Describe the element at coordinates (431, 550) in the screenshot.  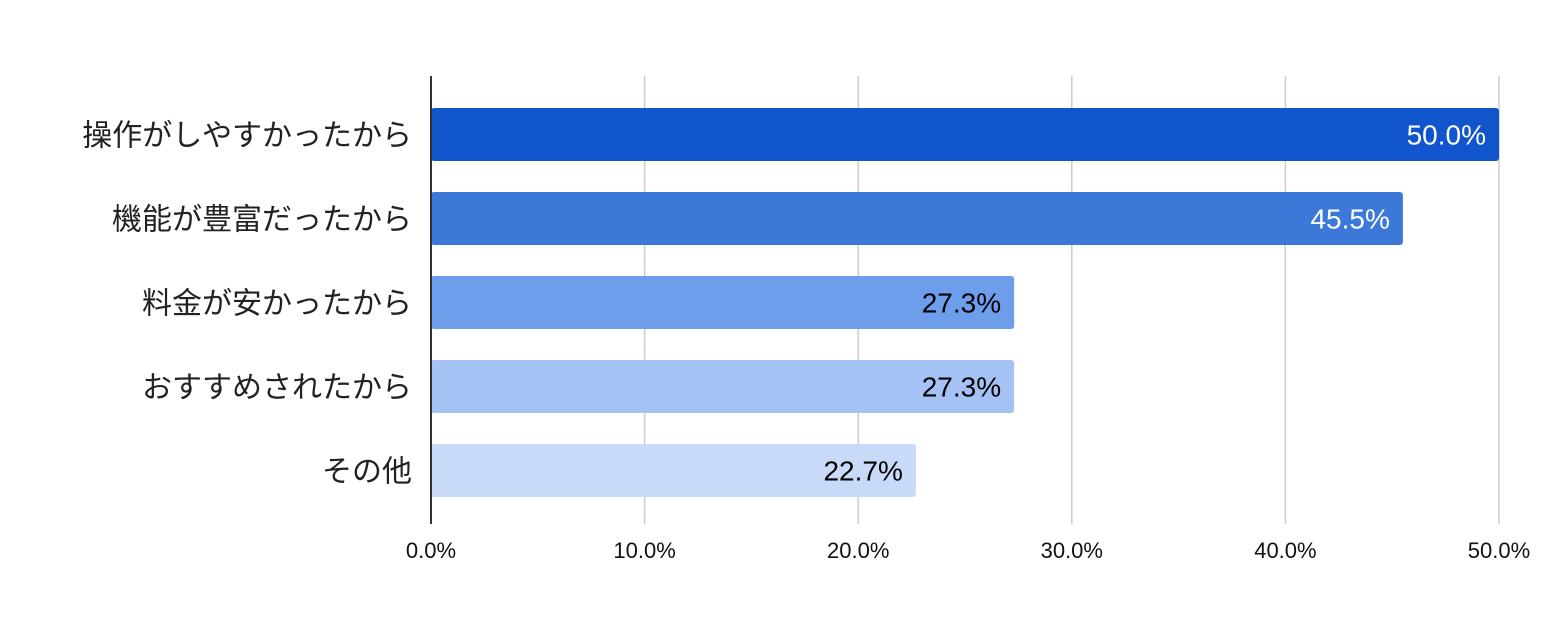
I see `x-tick-label: 0.0%` at that location.